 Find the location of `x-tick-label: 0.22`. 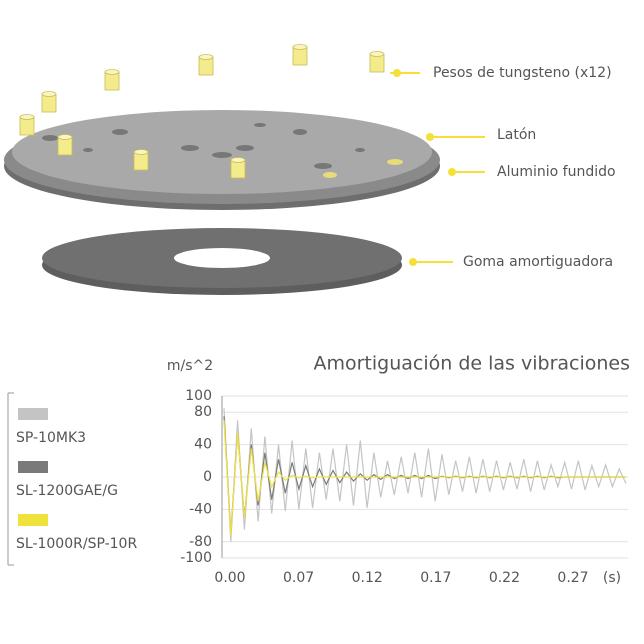

x-tick-label: 0.22 is located at coordinates (504, 578).